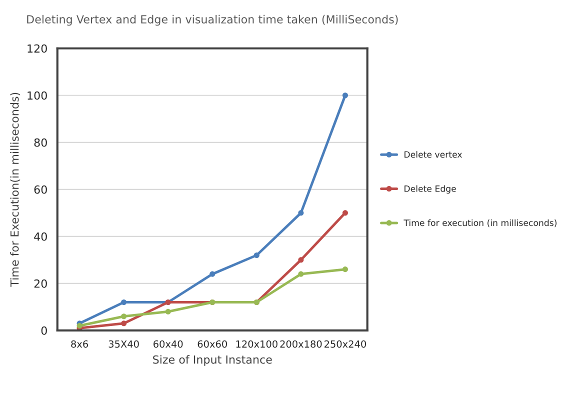 This screenshot has height=403, width=574. I want to click on legend-label: Time for execution (in milliseconds), so click(480, 223).